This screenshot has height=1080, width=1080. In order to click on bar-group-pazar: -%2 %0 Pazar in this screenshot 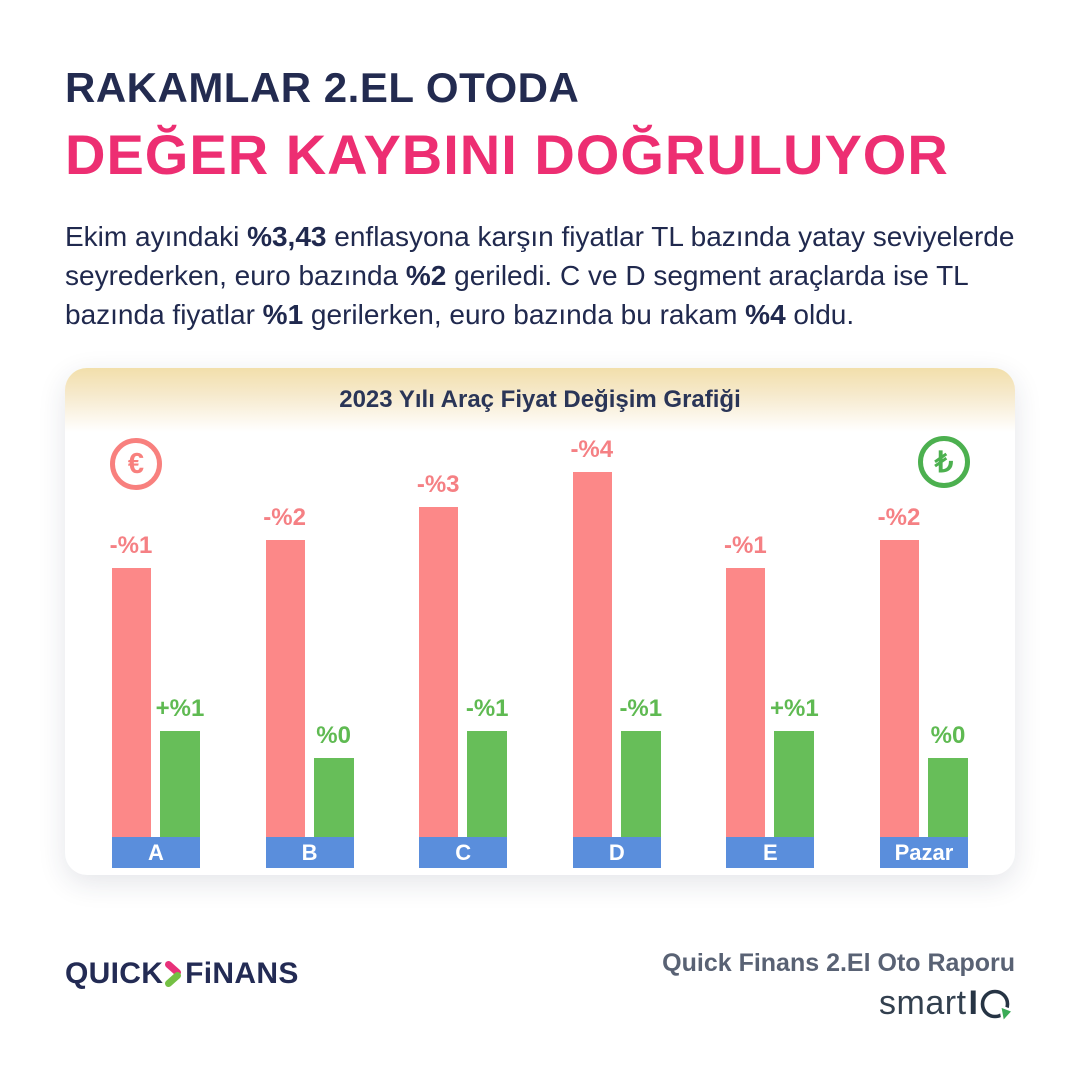, I will do `click(922, 650)`.